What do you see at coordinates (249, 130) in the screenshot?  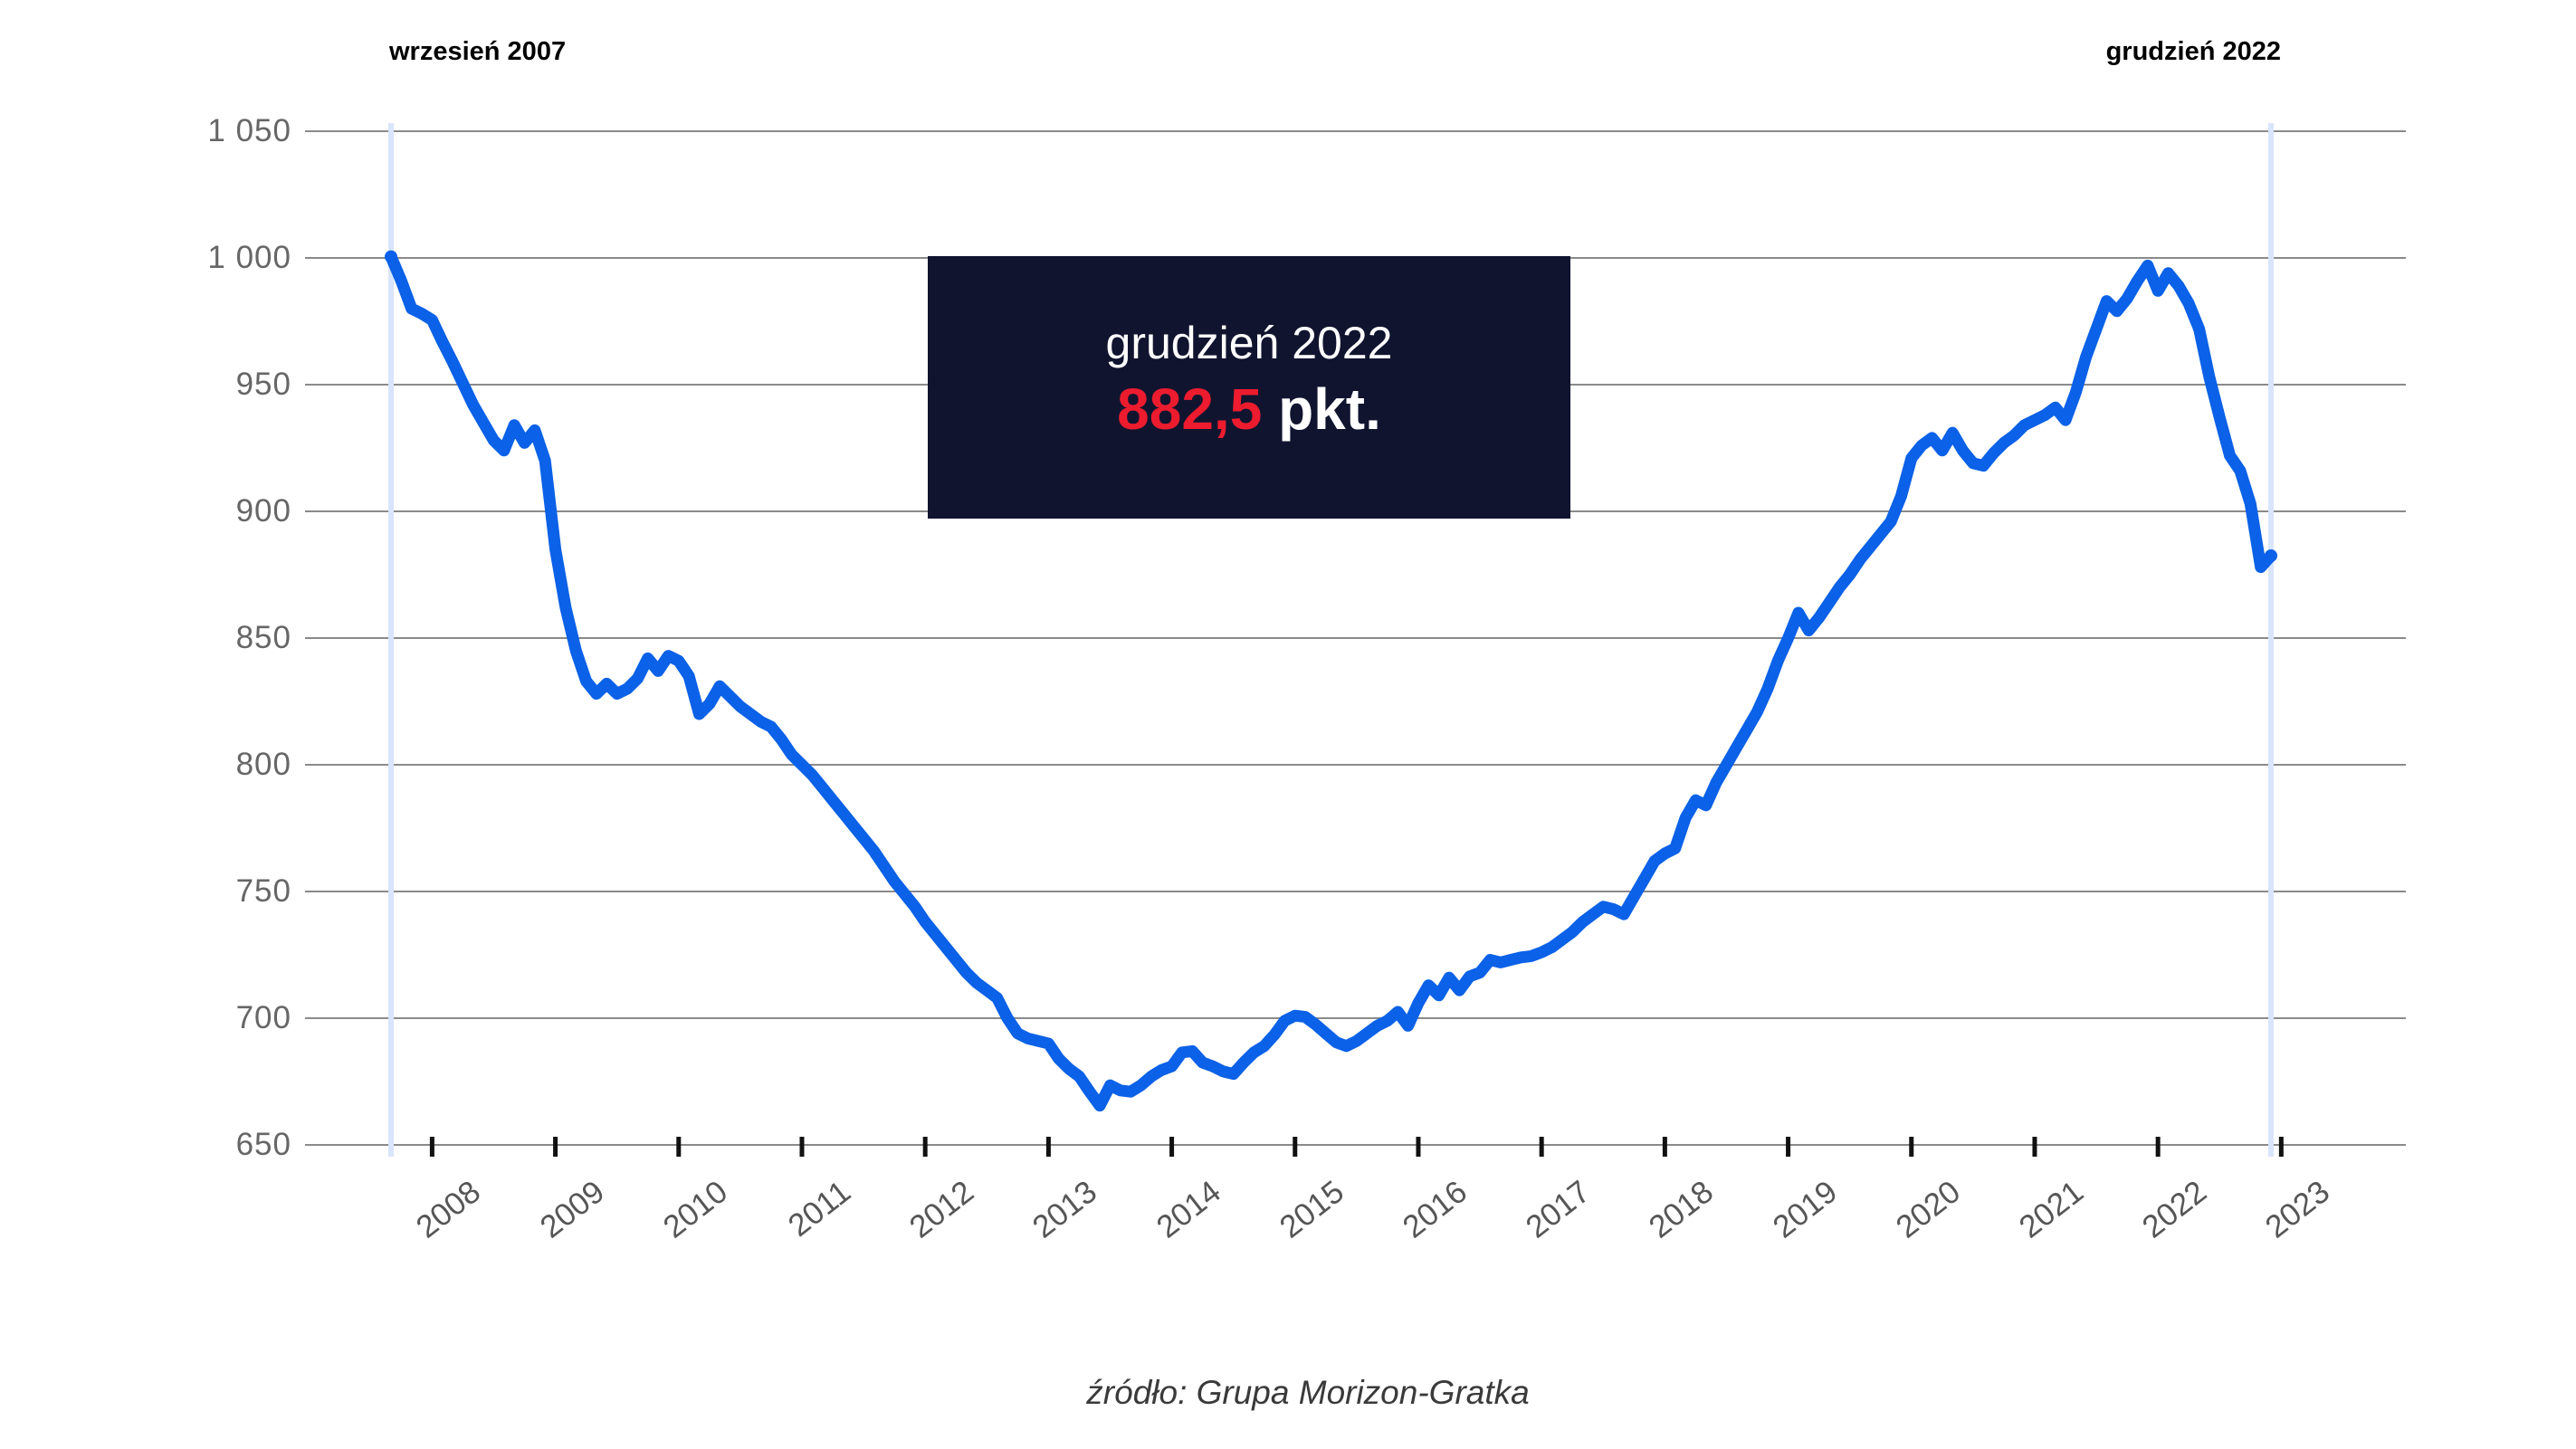 I see `y-axis-label-1050: 1 050` at bounding box center [249, 130].